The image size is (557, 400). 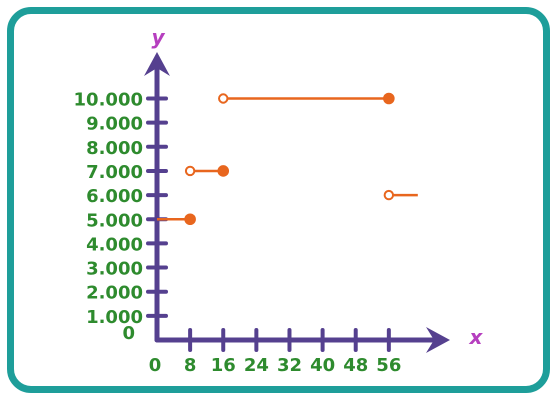 I want to click on x-ticks: 0 8 16 24 32 40 48 56, so click(x=275, y=352).